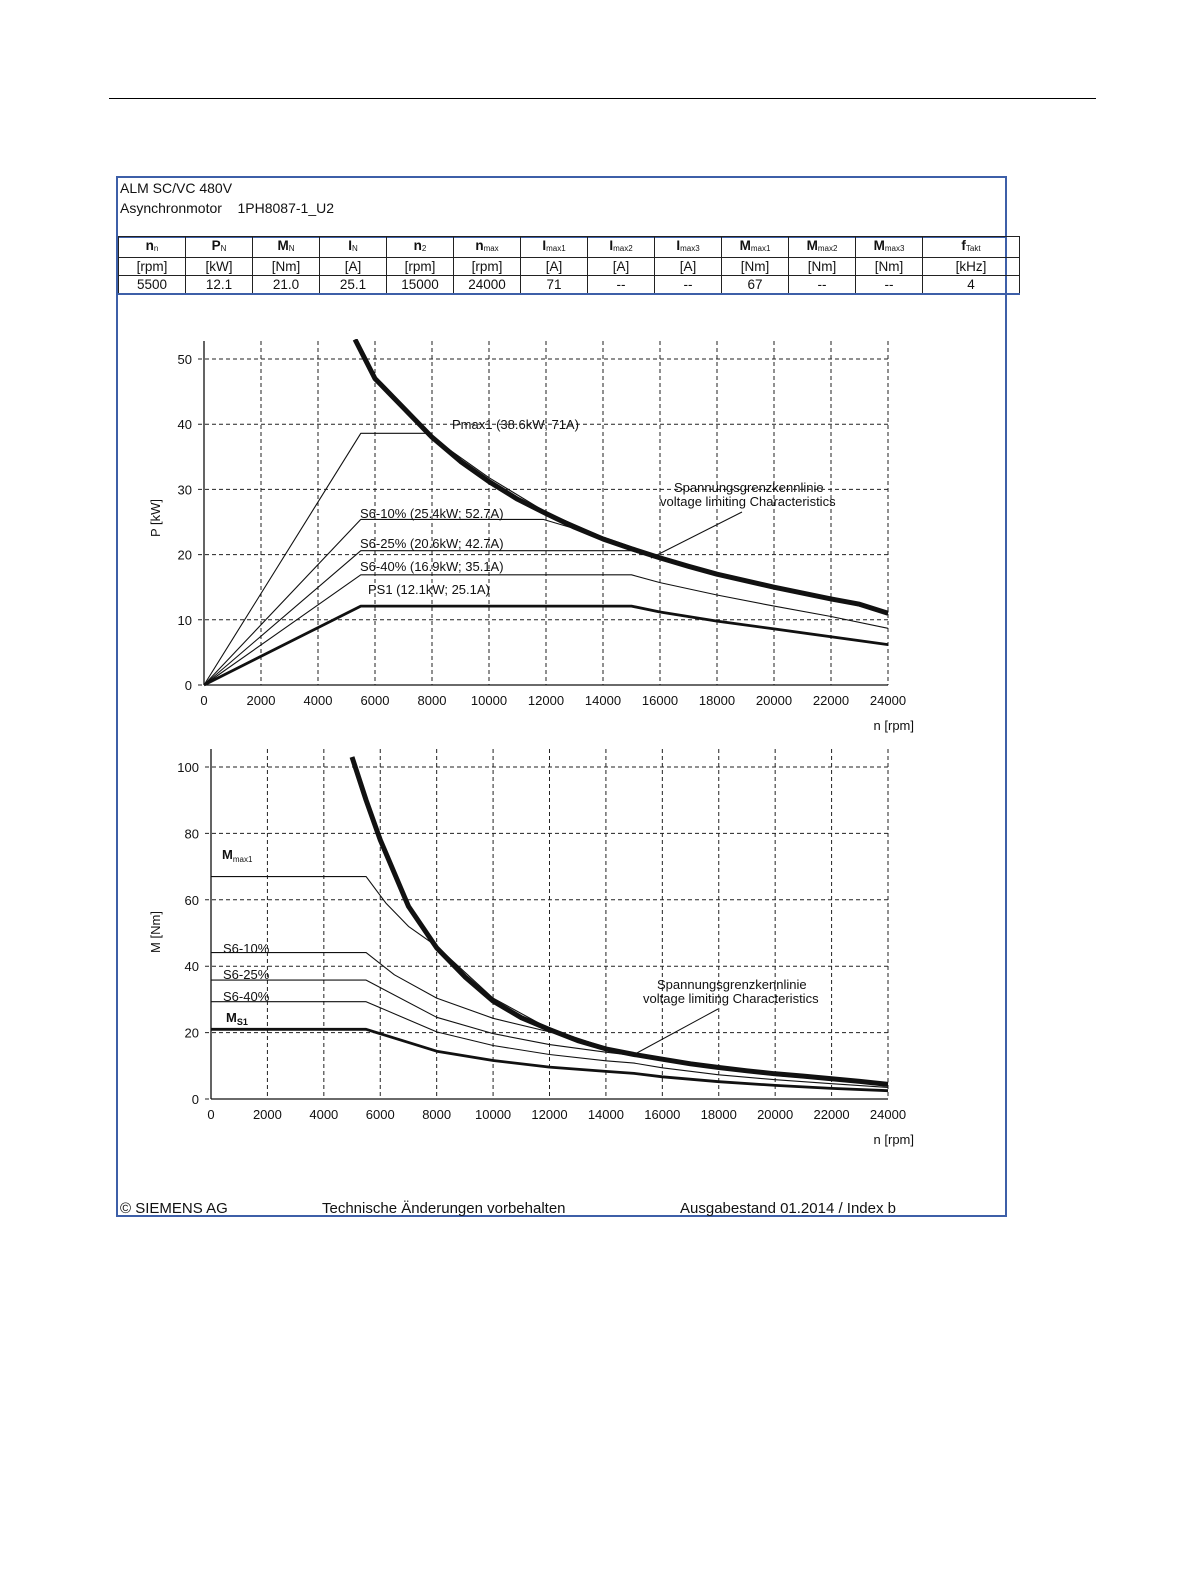 This screenshot has height=1587, width=1191. Describe the element at coordinates (717, 700) in the screenshot. I see `x-tick-label: 18000` at that location.